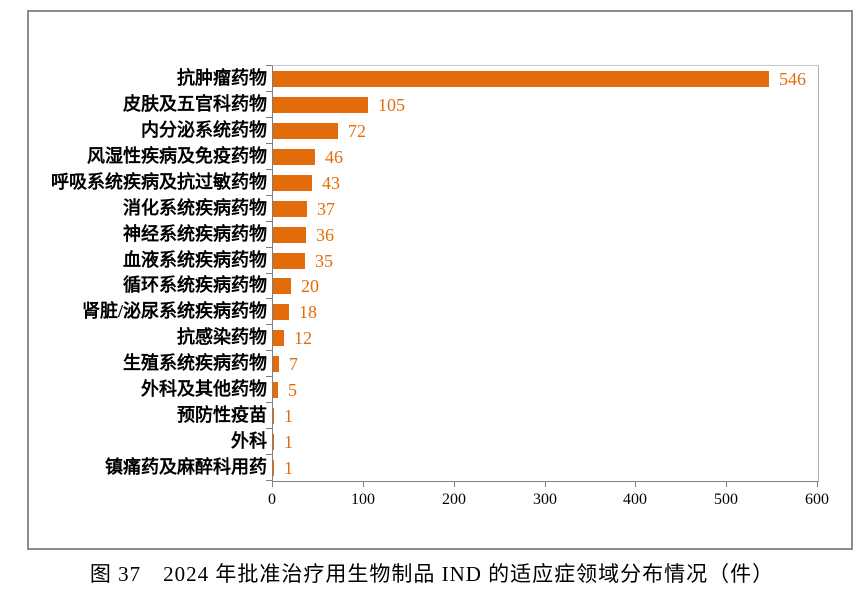  I want to click on value-label-13: 5, so click(292, 390).